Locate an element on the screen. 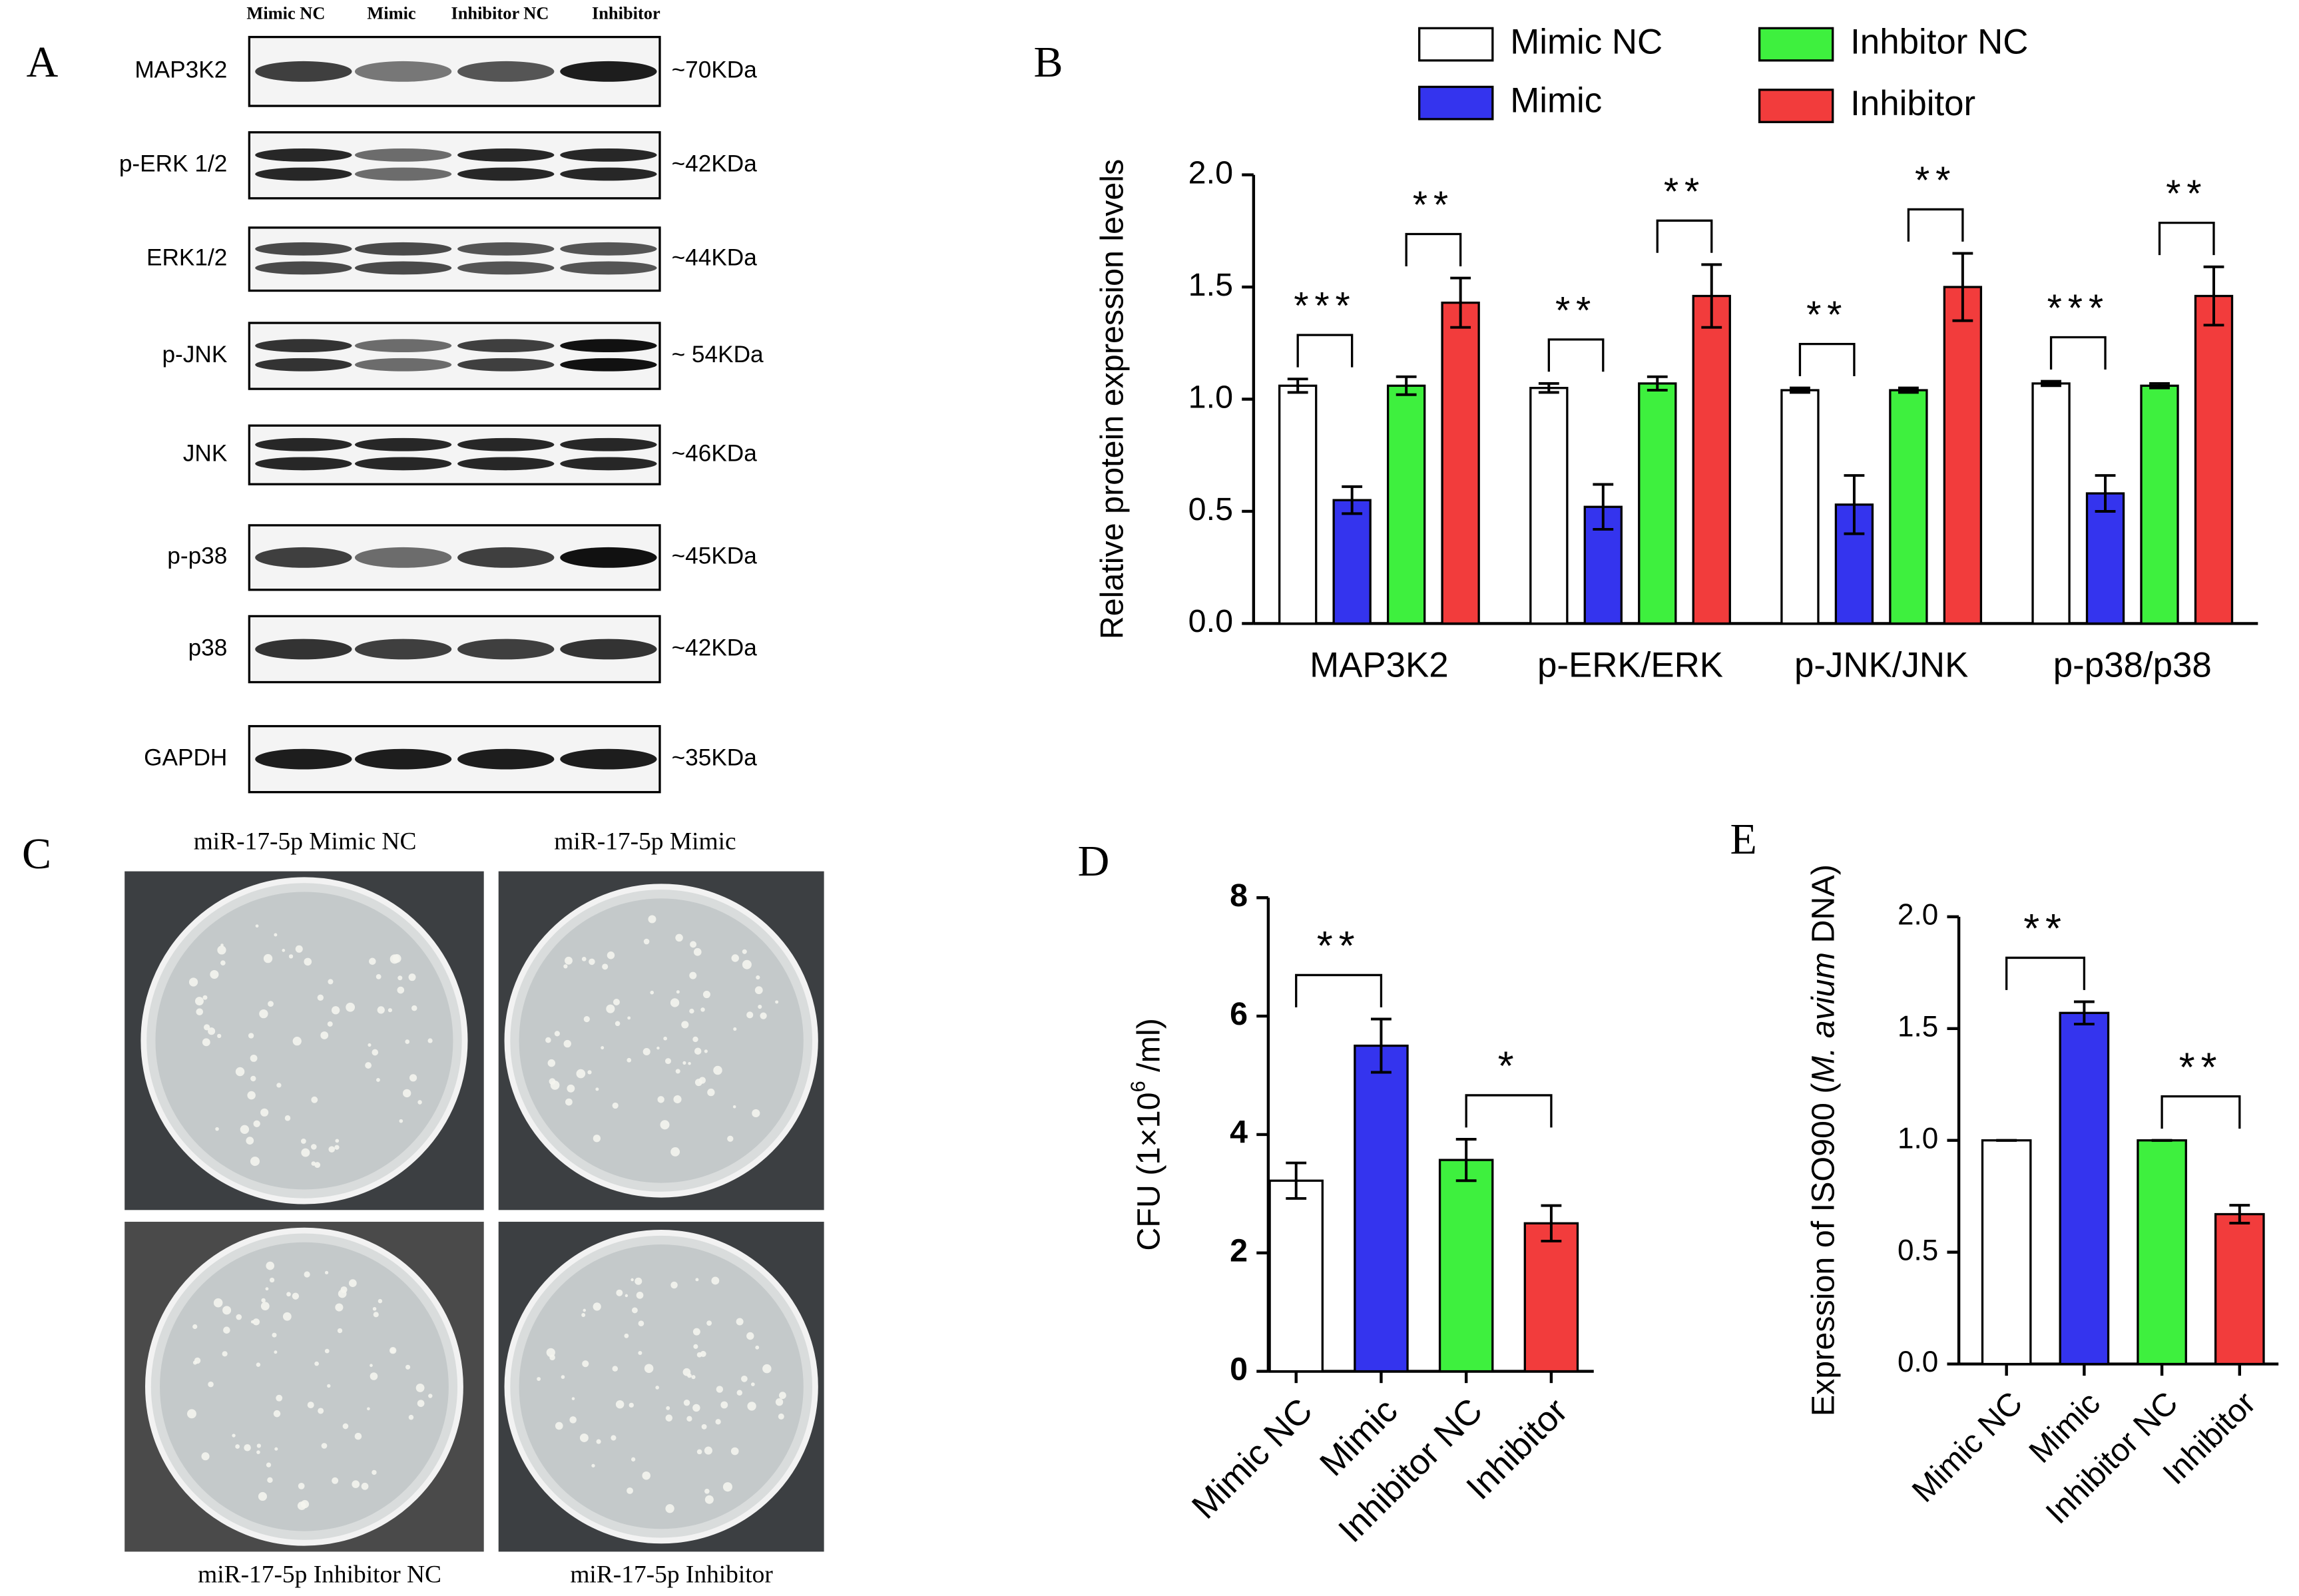 This screenshot has width=2299, height=1596. blot-size-label: ~42KDa is located at coordinates (715, 648).